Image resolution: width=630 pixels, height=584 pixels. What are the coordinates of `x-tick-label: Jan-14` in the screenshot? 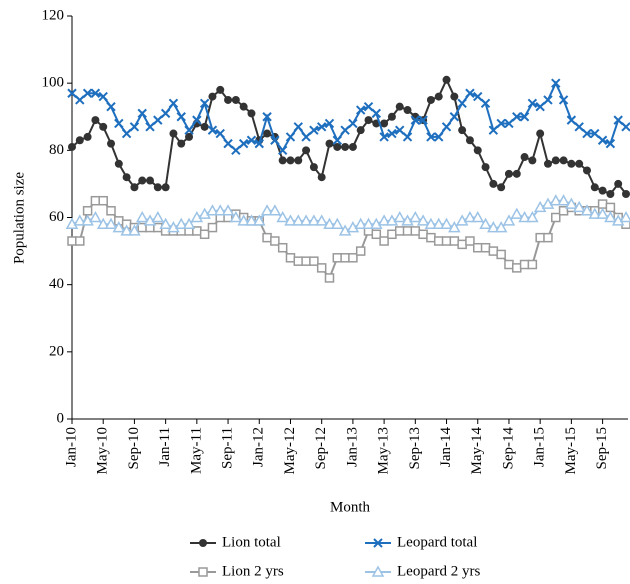 It's located at (446, 447).